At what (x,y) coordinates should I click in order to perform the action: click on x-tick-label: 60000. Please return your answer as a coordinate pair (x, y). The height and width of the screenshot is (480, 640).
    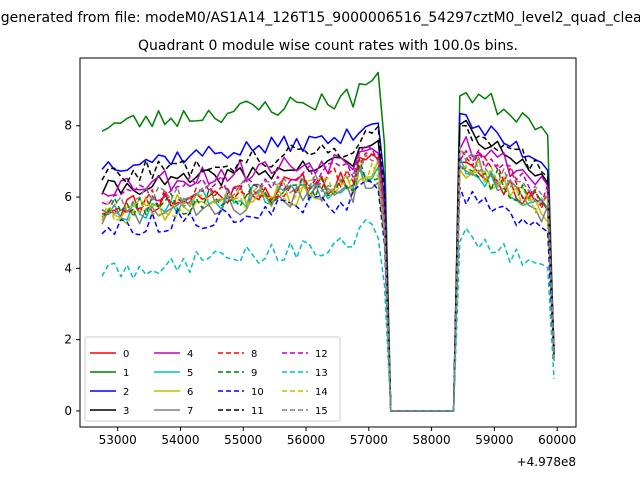
    Looking at the image, I should click on (557, 440).